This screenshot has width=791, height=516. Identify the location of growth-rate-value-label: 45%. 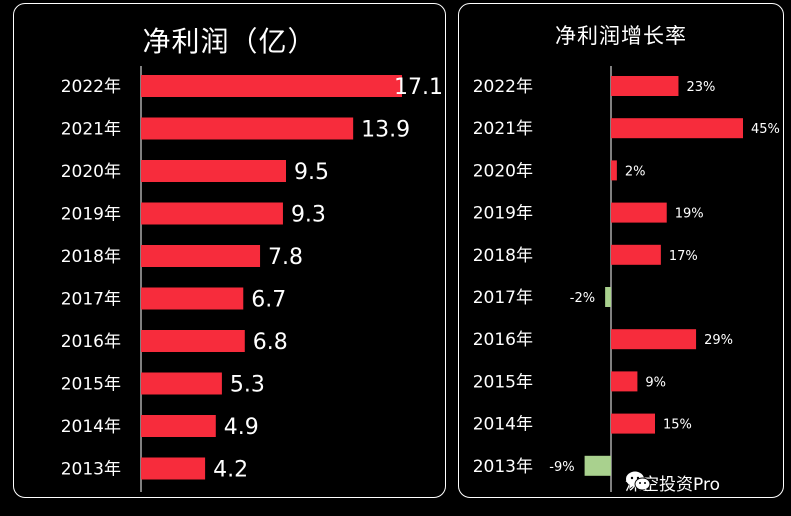
(765, 129).